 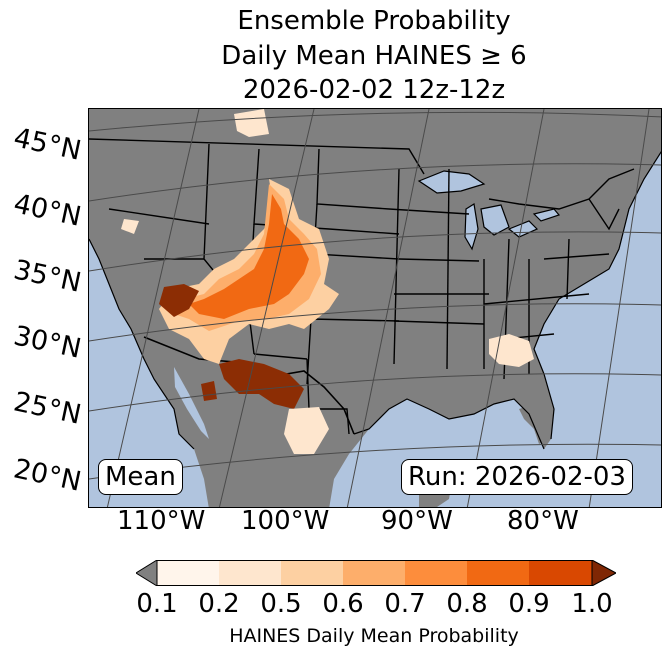 What do you see at coordinates (47, 408) in the screenshot?
I see `lat-label-25: 25°N` at bounding box center [47, 408].